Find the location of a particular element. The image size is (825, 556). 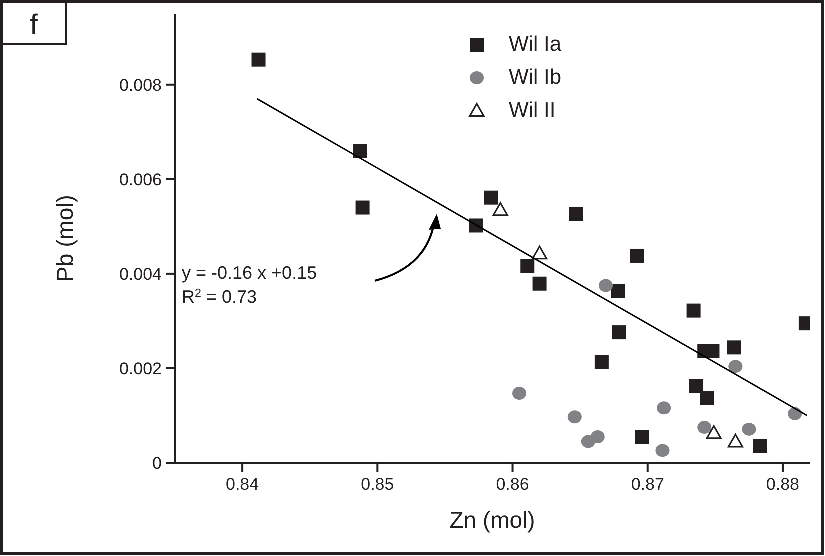

legend-label: Wil II is located at coordinates (532, 110).